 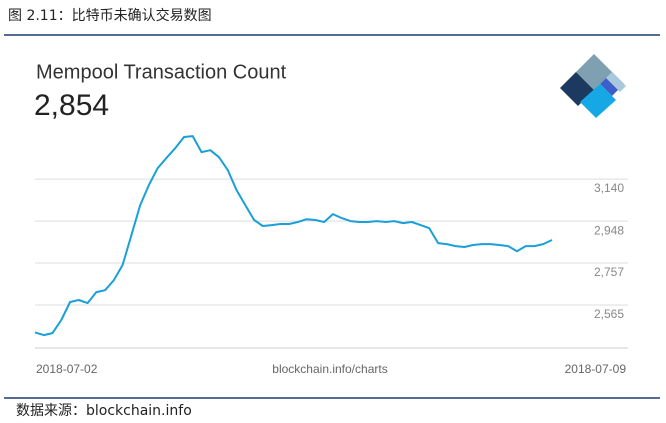 I want to click on y-tick-label: 3,140, so click(x=609, y=188).